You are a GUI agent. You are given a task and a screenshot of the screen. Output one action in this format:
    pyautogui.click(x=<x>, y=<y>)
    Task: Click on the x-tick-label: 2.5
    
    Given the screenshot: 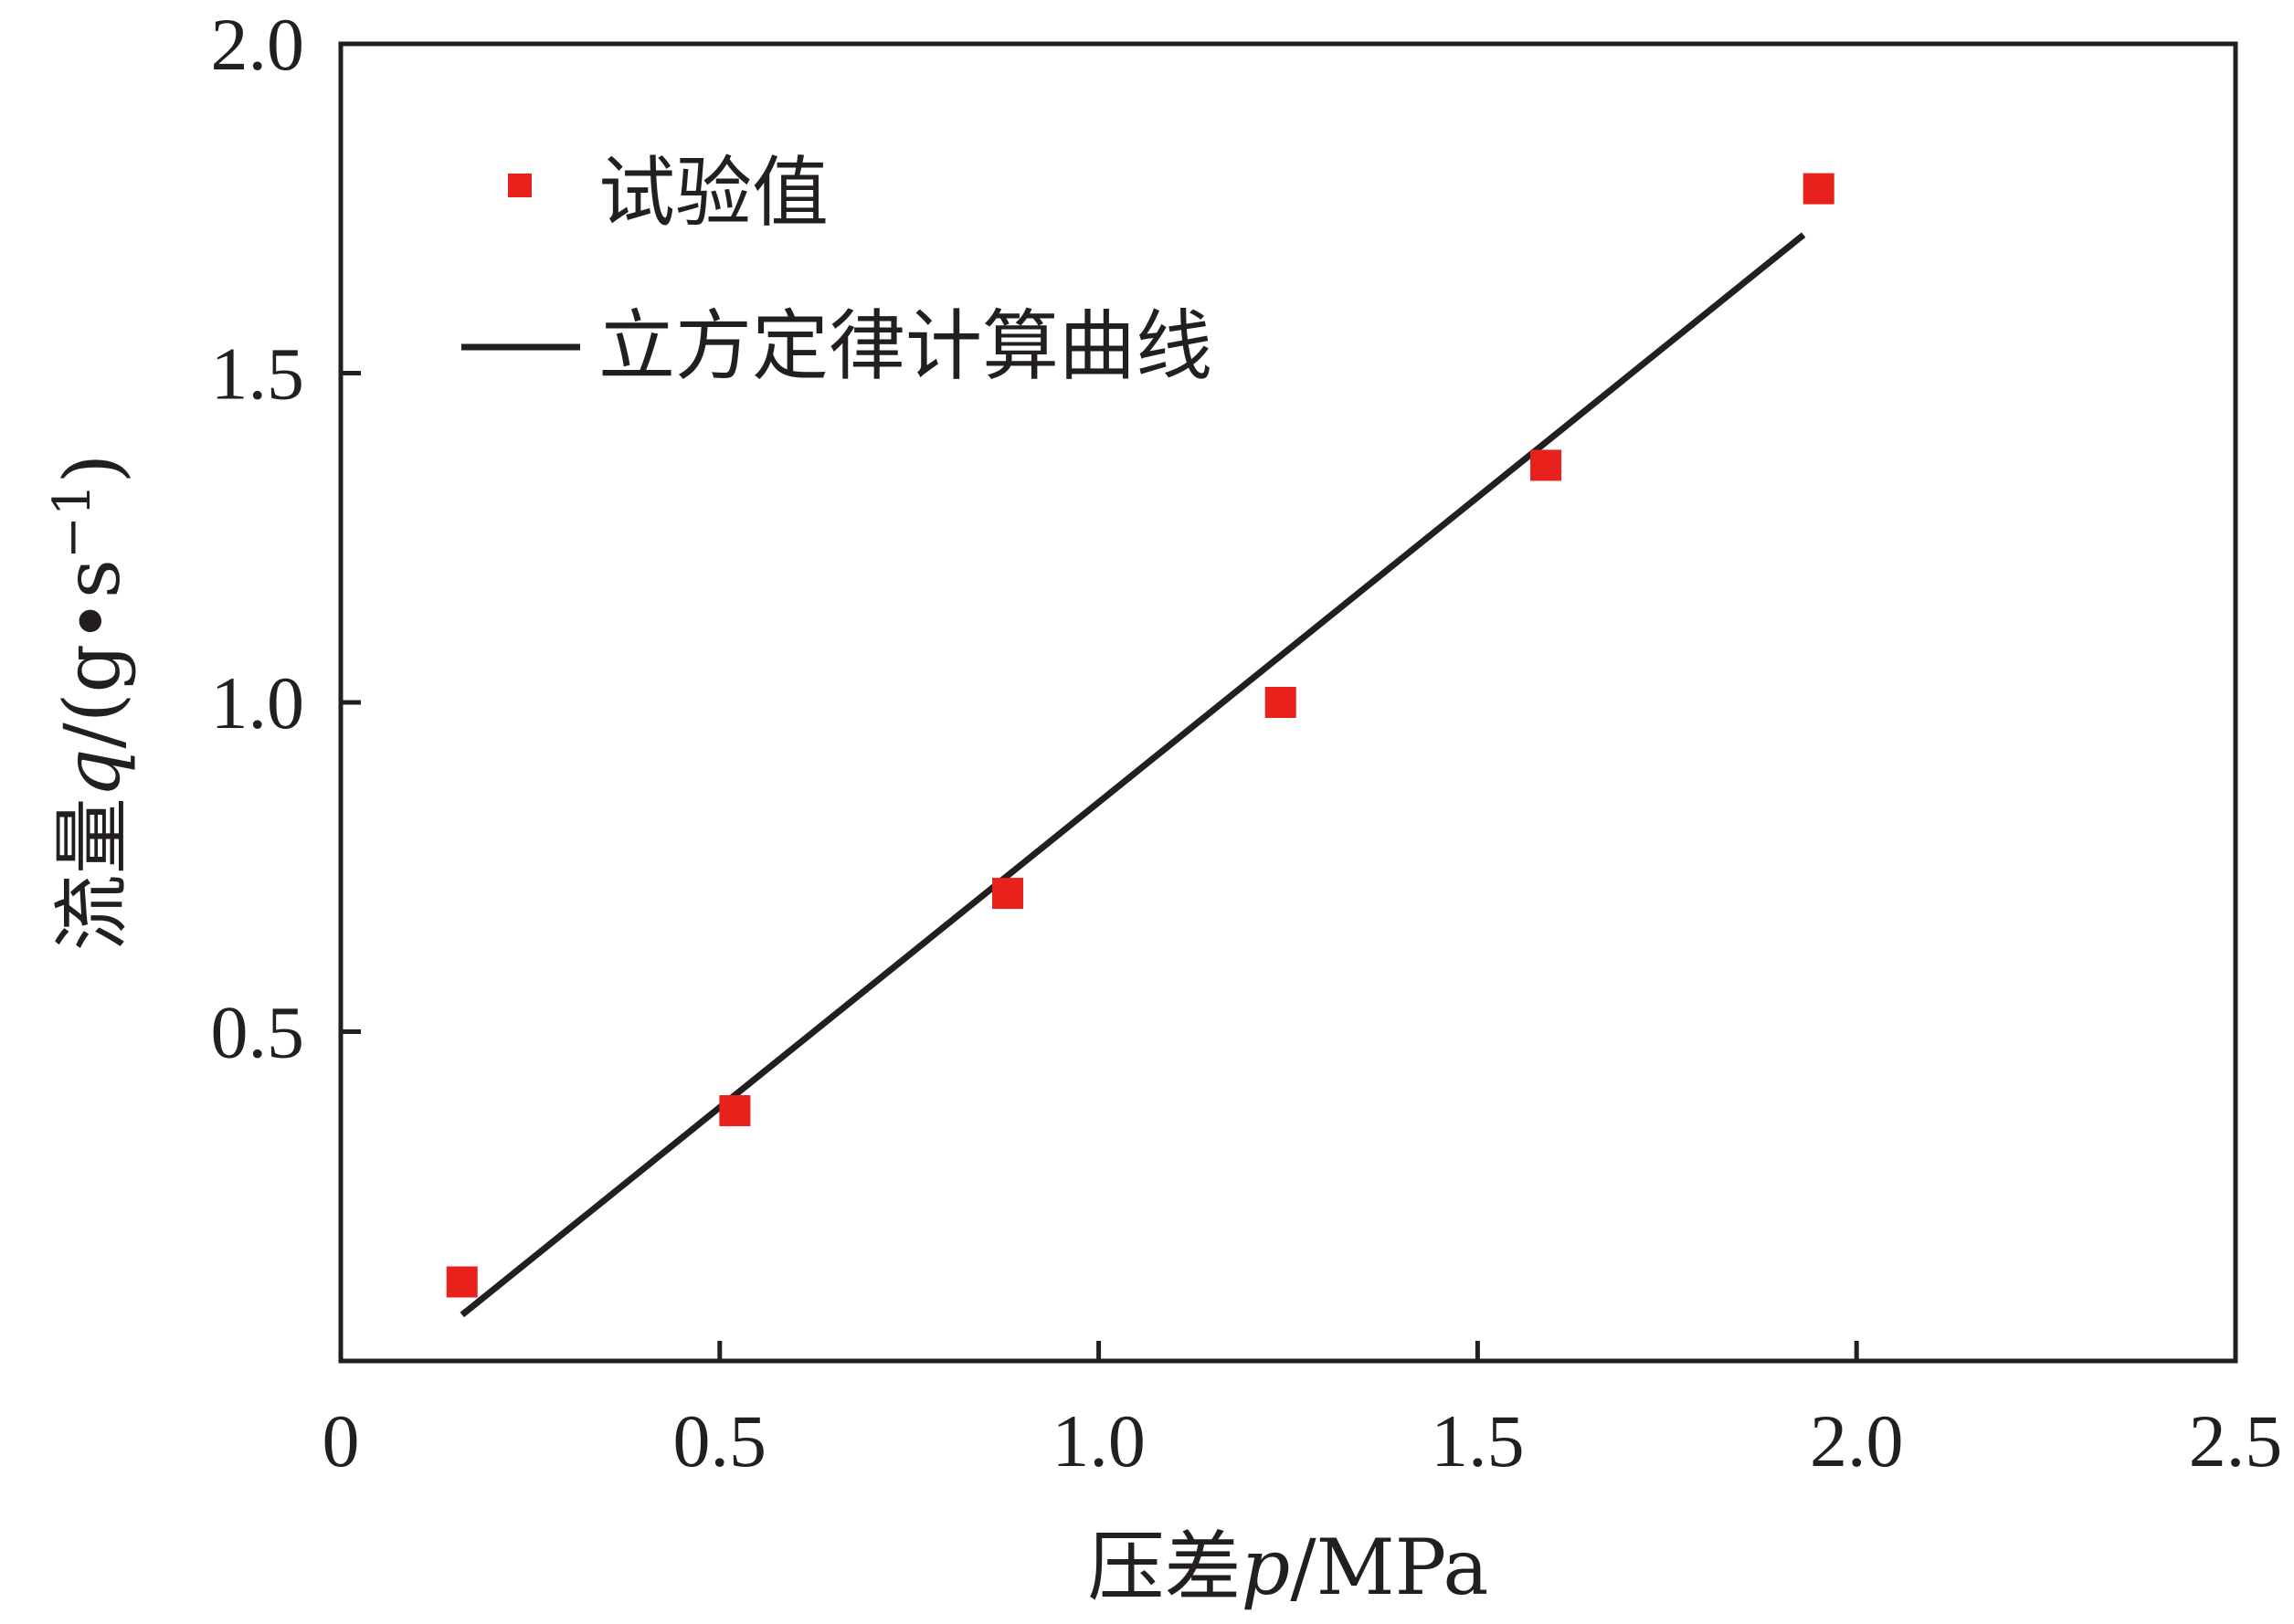 What is the action you would take?
    pyautogui.click(x=2236, y=1440)
    